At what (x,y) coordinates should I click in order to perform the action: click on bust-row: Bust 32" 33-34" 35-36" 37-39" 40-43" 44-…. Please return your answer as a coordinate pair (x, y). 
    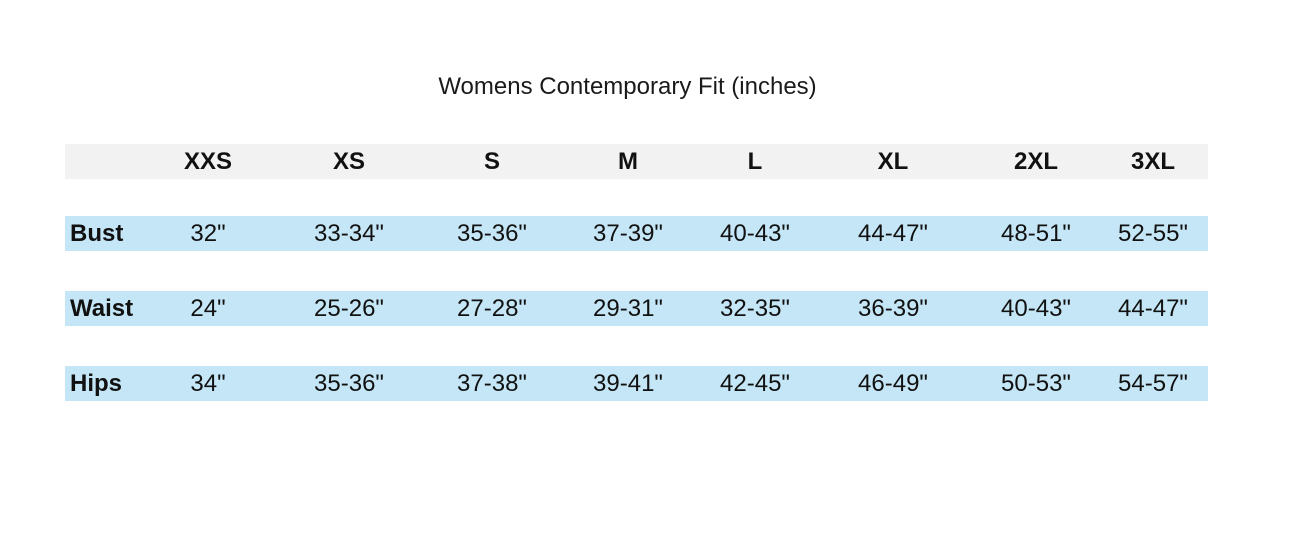
    Looking at the image, I should click on (636, 233).